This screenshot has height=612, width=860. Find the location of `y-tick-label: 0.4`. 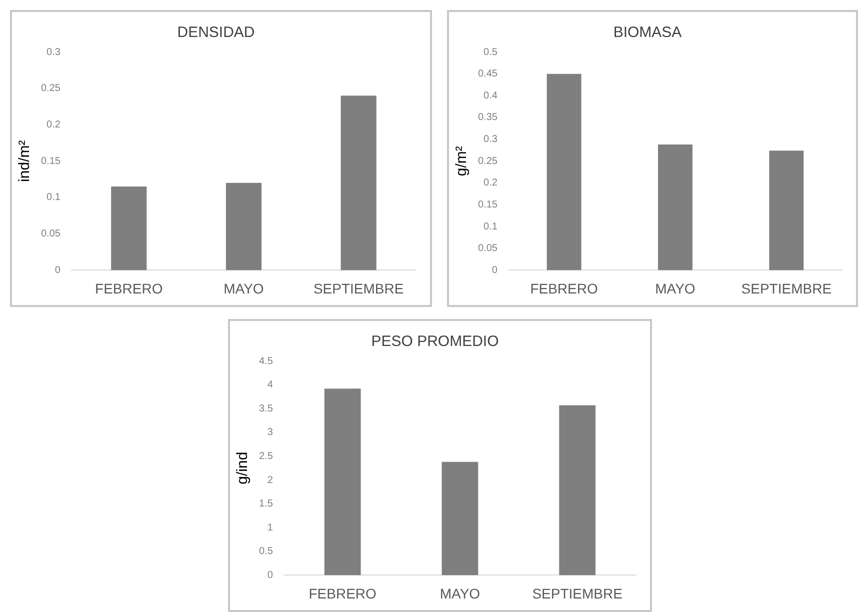

y-tick-label: 0.4 is located at coordinates (491, 96).